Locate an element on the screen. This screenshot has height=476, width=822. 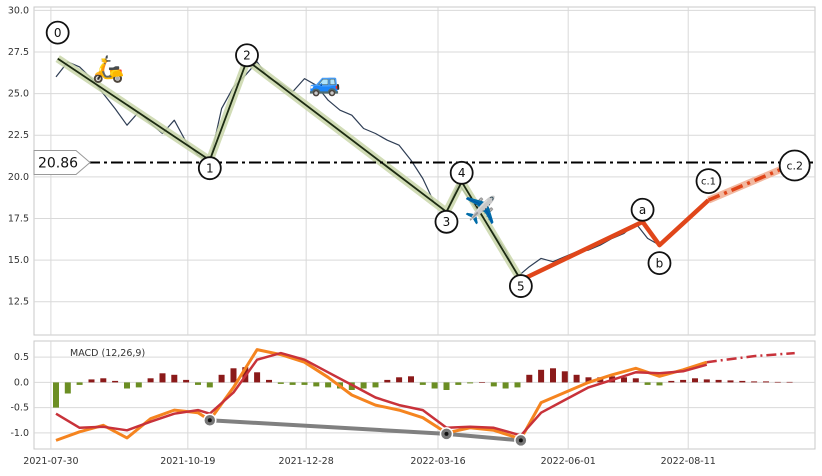
macd-ytick-label: -1.0 is located at coordinates (19, 433).